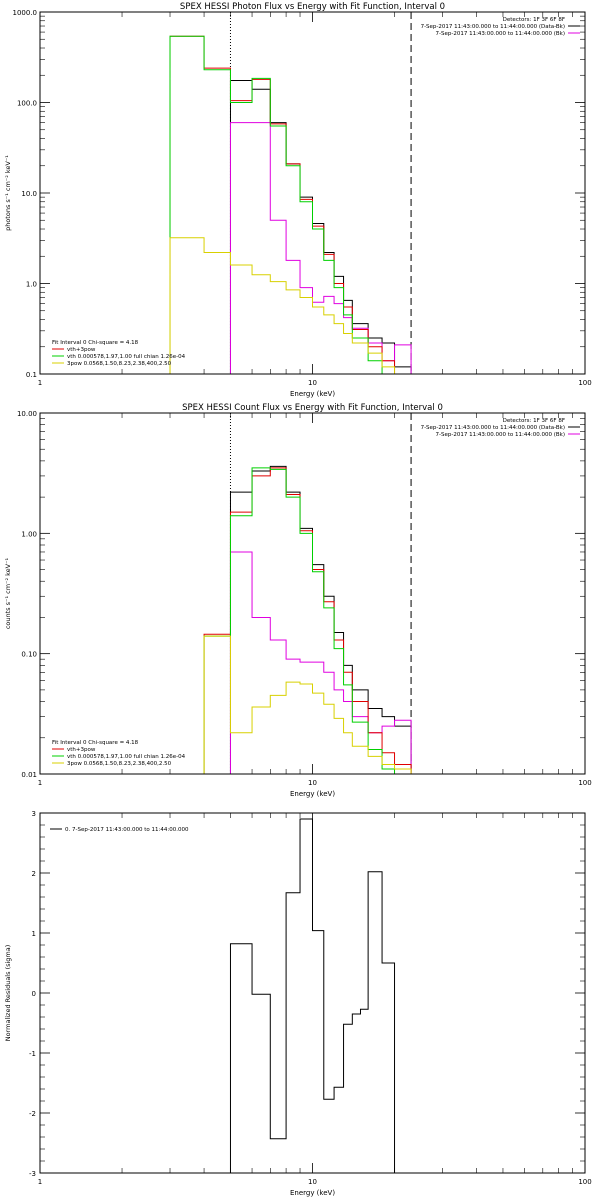 The width and height of the screenshot is (600, 1200). I want to click on y-axis-label: photons s⁻¹ cm⁻² keV⁻¹, so click(8, 193).